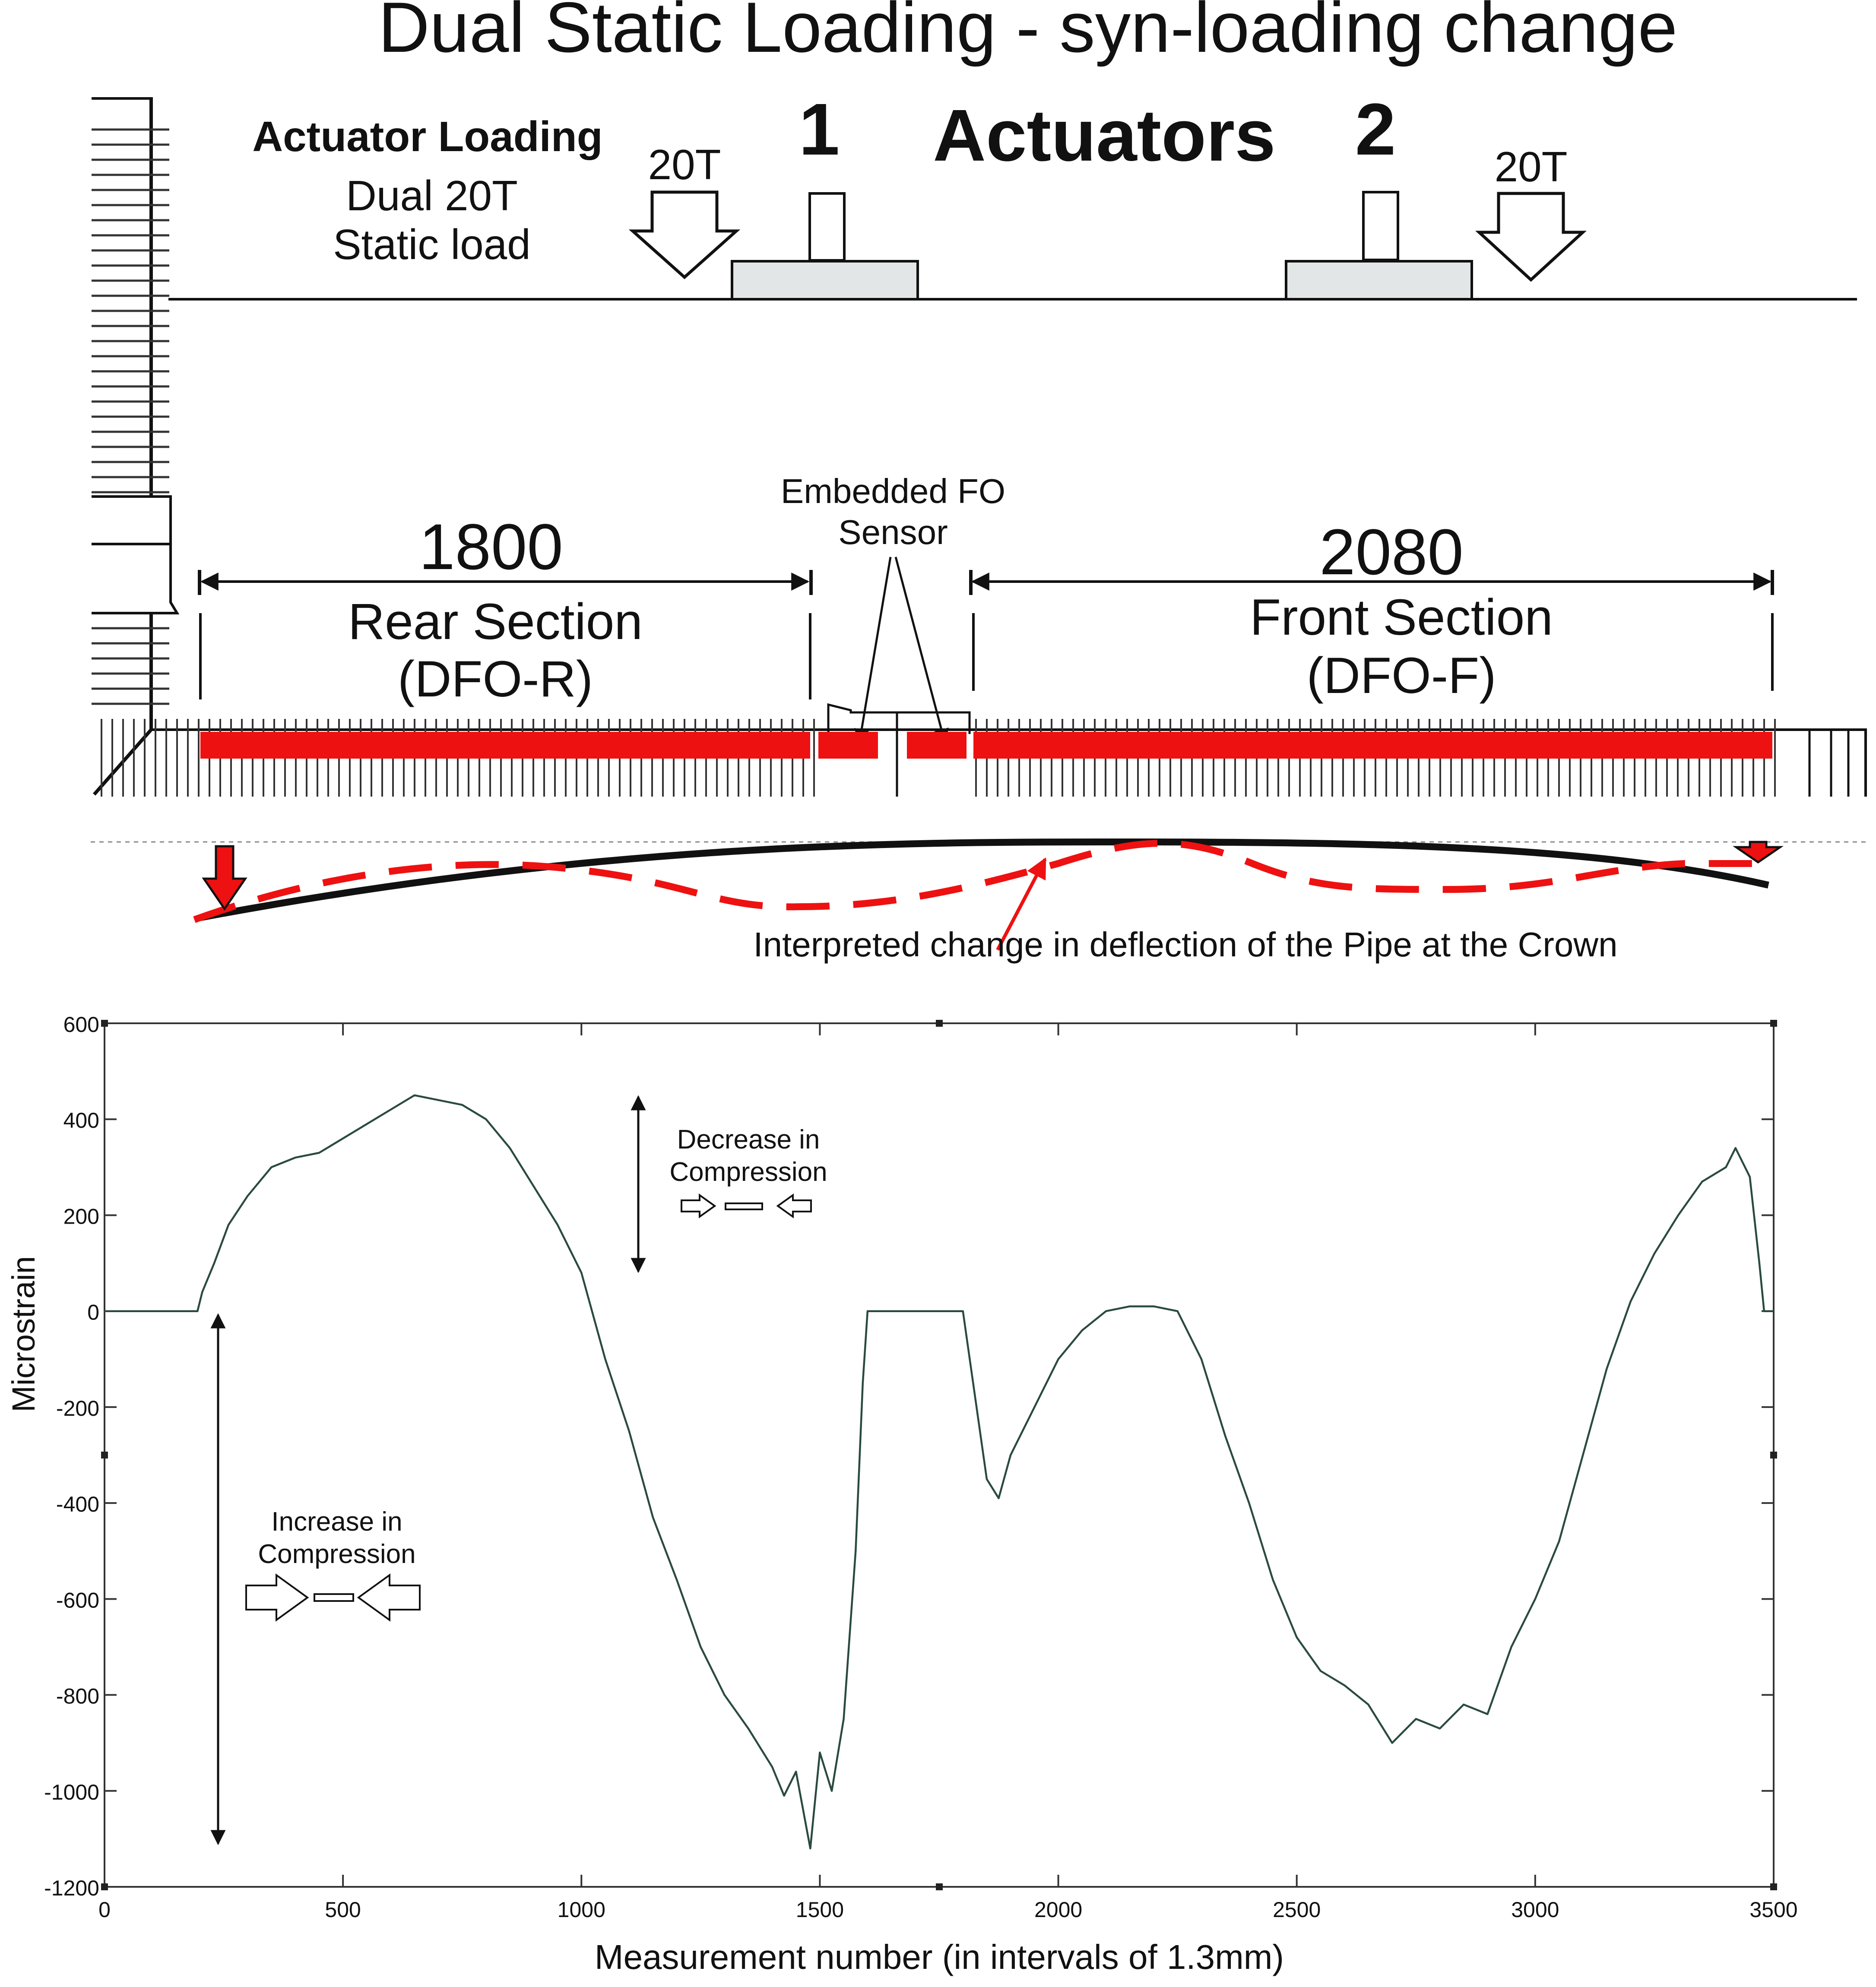  Describe the element at coordinates (1401, 675) in the screenshot. I see `front-section-code: (DFO-F)` at that location.